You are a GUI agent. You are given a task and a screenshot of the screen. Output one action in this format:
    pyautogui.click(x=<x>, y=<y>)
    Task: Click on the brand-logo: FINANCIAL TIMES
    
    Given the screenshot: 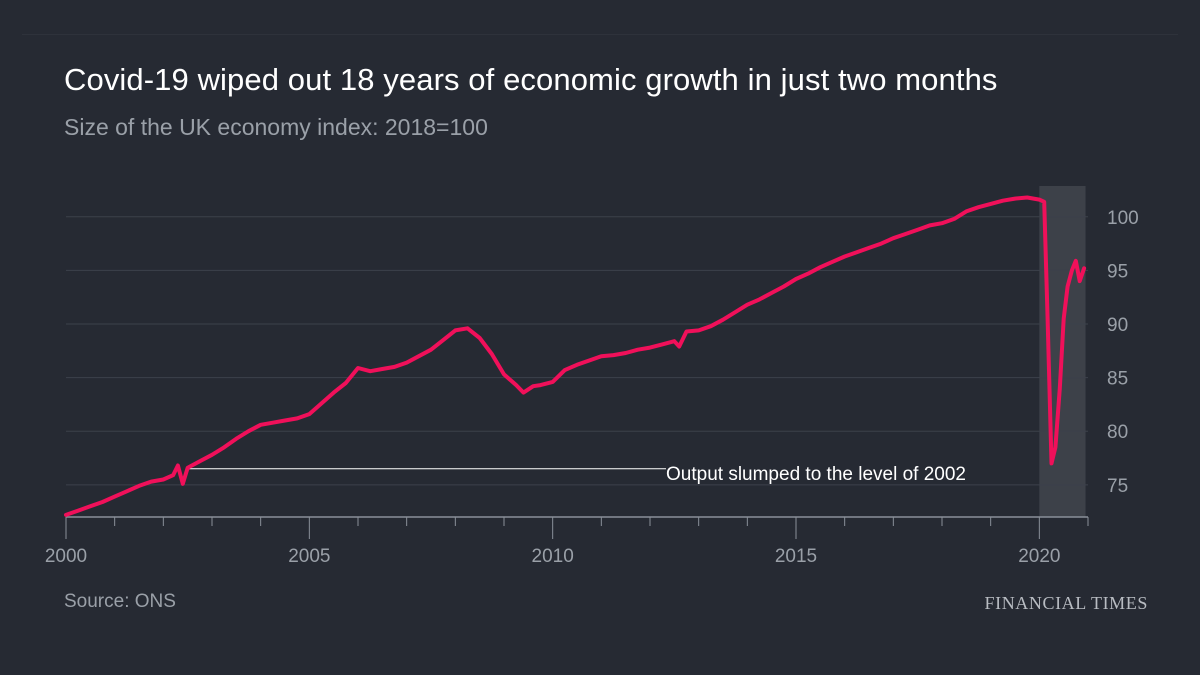 What is the action you would take?
    pyautogui.click(x=1066, y=603)
    